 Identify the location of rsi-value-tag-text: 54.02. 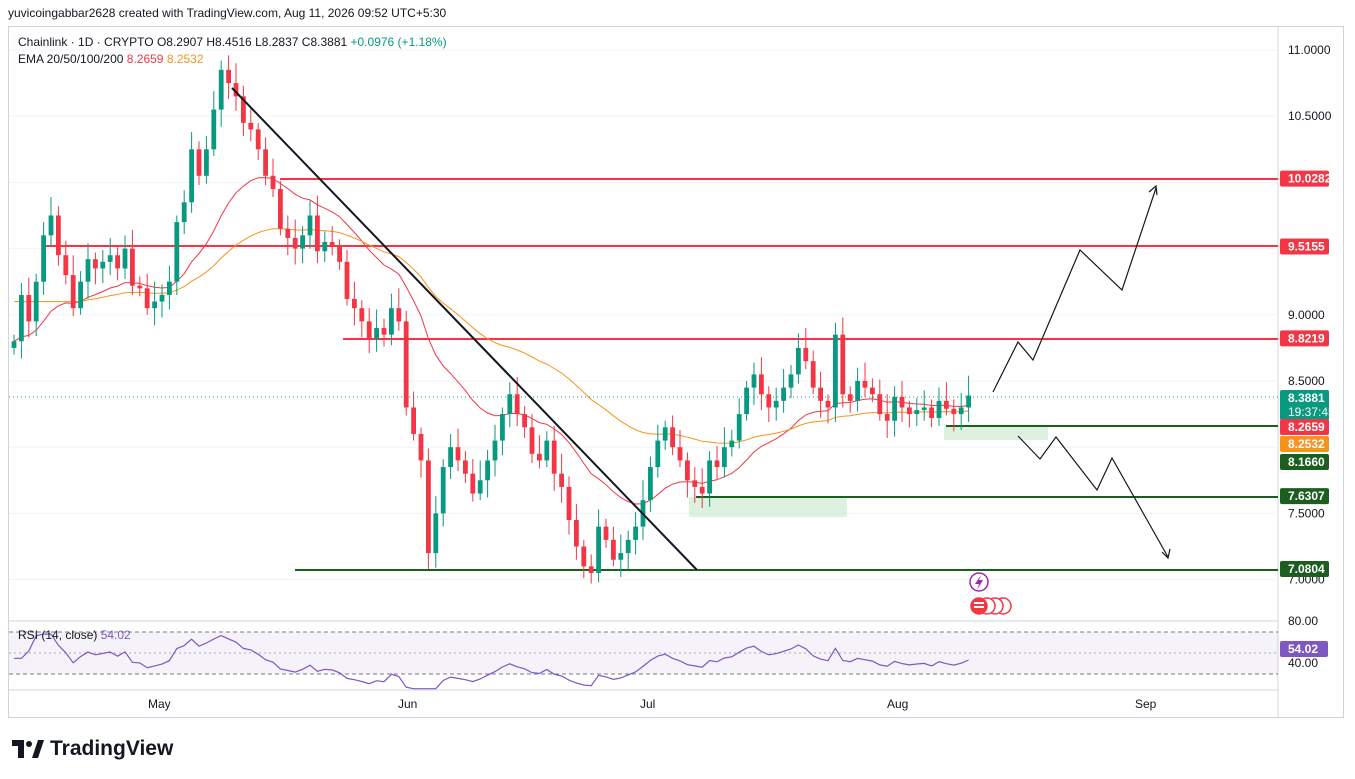
(1303, 649).